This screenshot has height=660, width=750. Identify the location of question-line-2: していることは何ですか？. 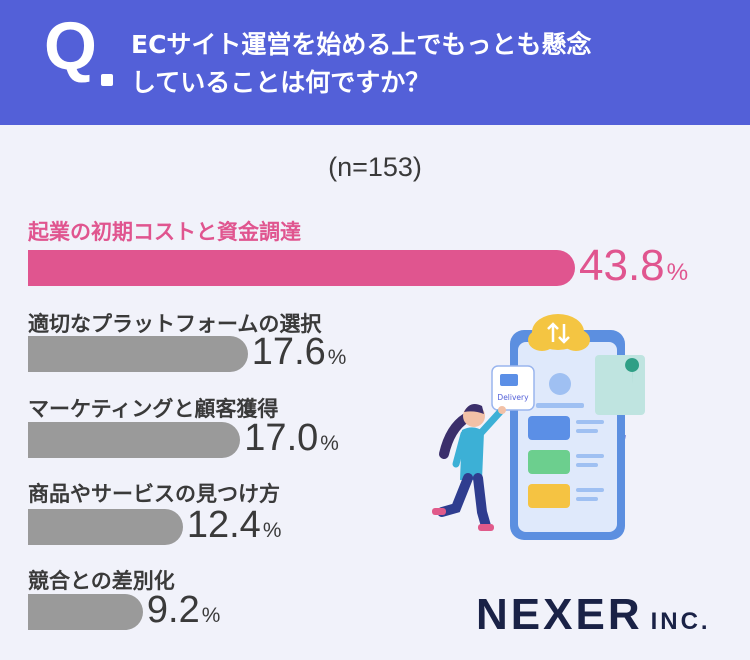
(281, 82).